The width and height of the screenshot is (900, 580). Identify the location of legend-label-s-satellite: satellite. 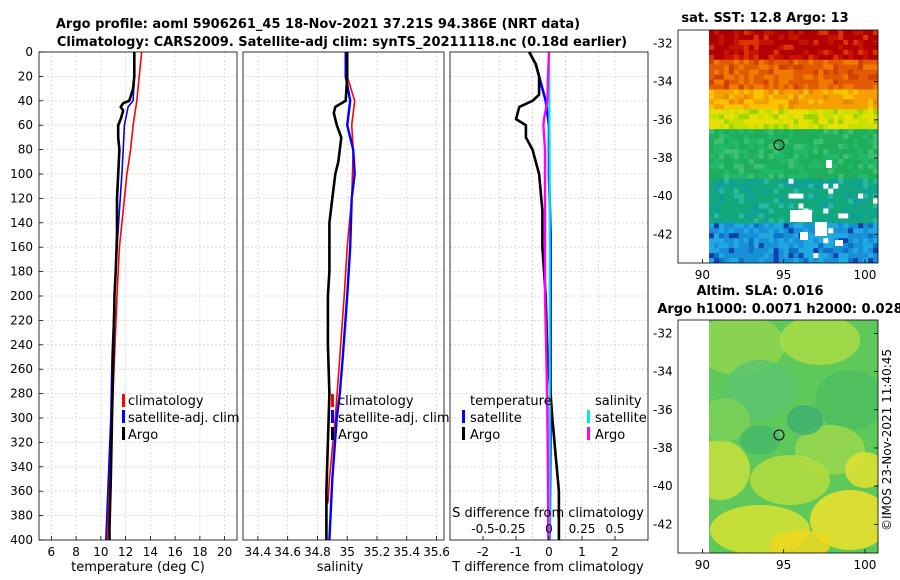
(621, 418).